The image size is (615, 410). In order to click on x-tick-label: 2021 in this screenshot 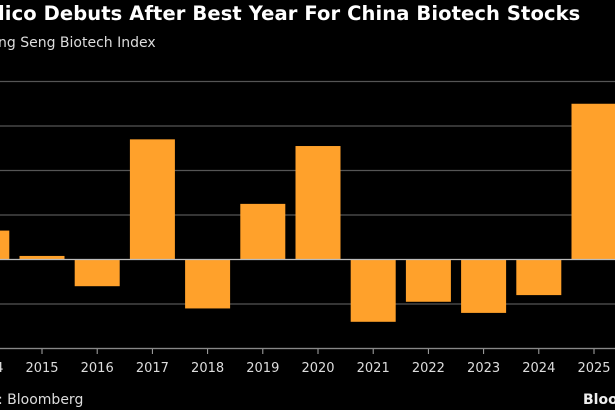, I will do `click(373, 368)`.